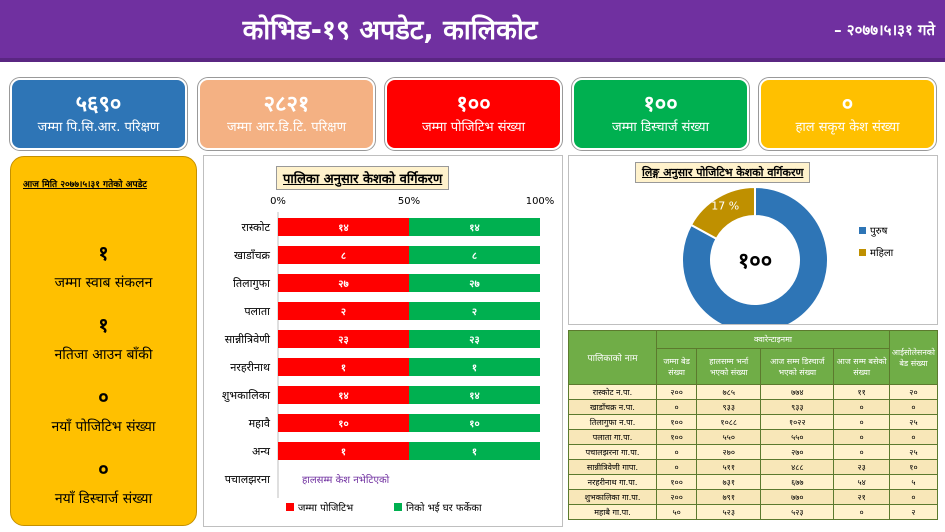 The width and height of the screenshot is (945, 532). Describe the element at coordinates (286, 127) in the screenshot. I see `tile-label: जम्मा आर.डि.टि. परिक्षण` at that location.